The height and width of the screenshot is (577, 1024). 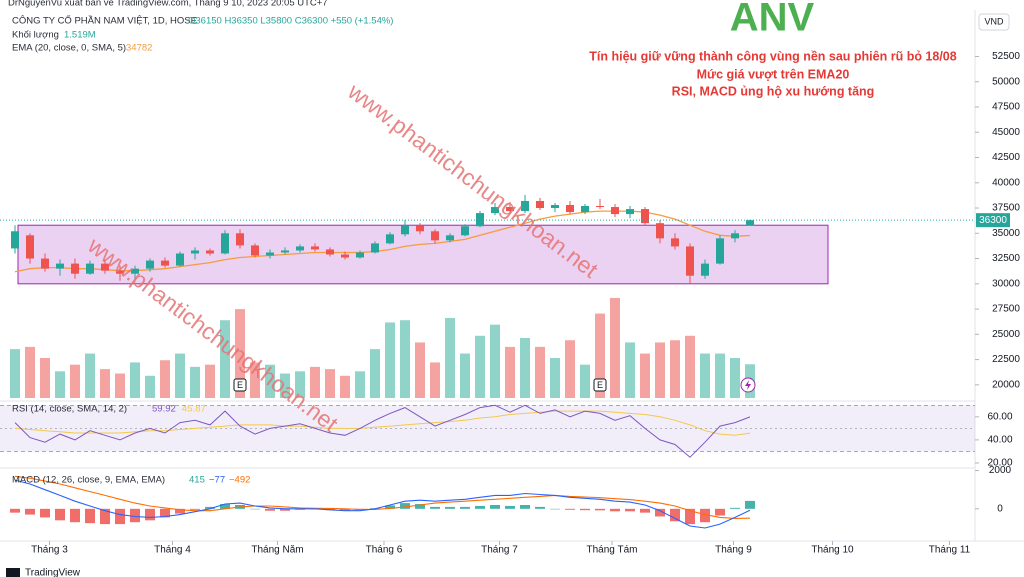 What do you see at coordinates (773, 91) in the screenshot?
I see `annotation: RSI, MACD ủng hộ xu hướng tăng` at bounding box center [773, 91].